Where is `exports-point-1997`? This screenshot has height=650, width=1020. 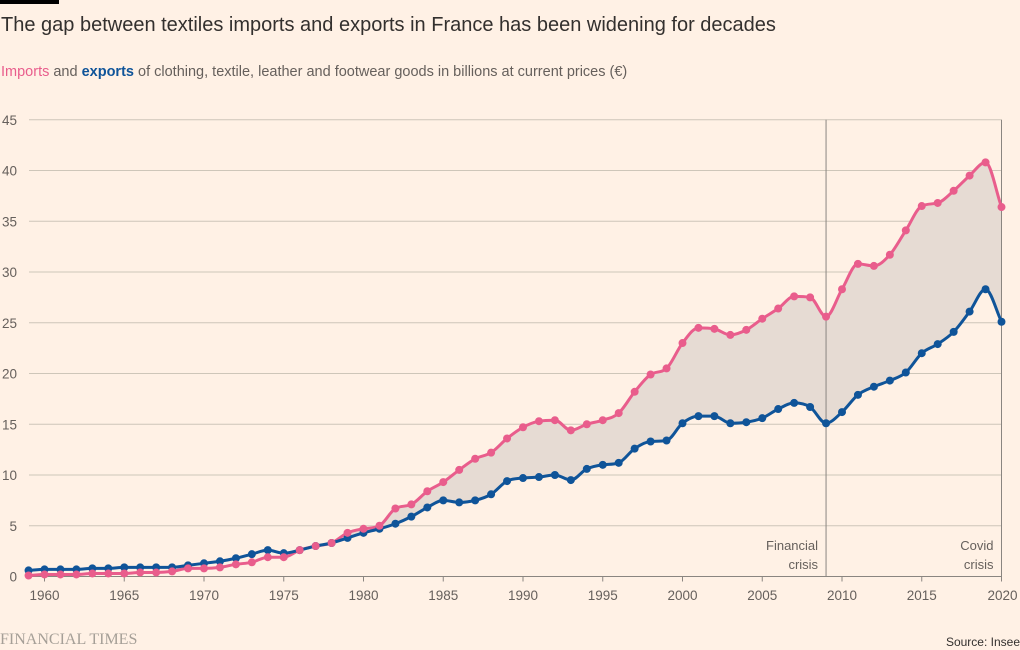 exports-point-1997 is located at coordinates (634, 448).